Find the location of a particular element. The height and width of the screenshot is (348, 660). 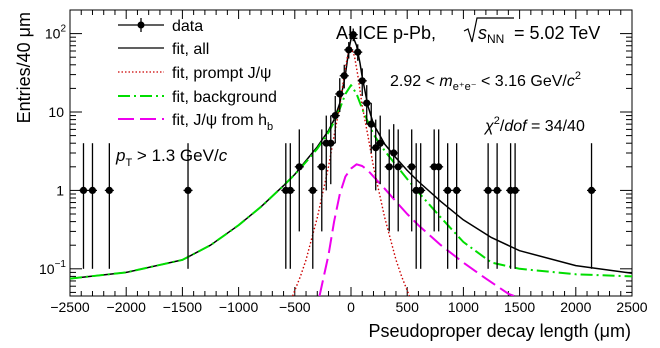

x-tick-label: 500 is located at coordinates (408, 307).